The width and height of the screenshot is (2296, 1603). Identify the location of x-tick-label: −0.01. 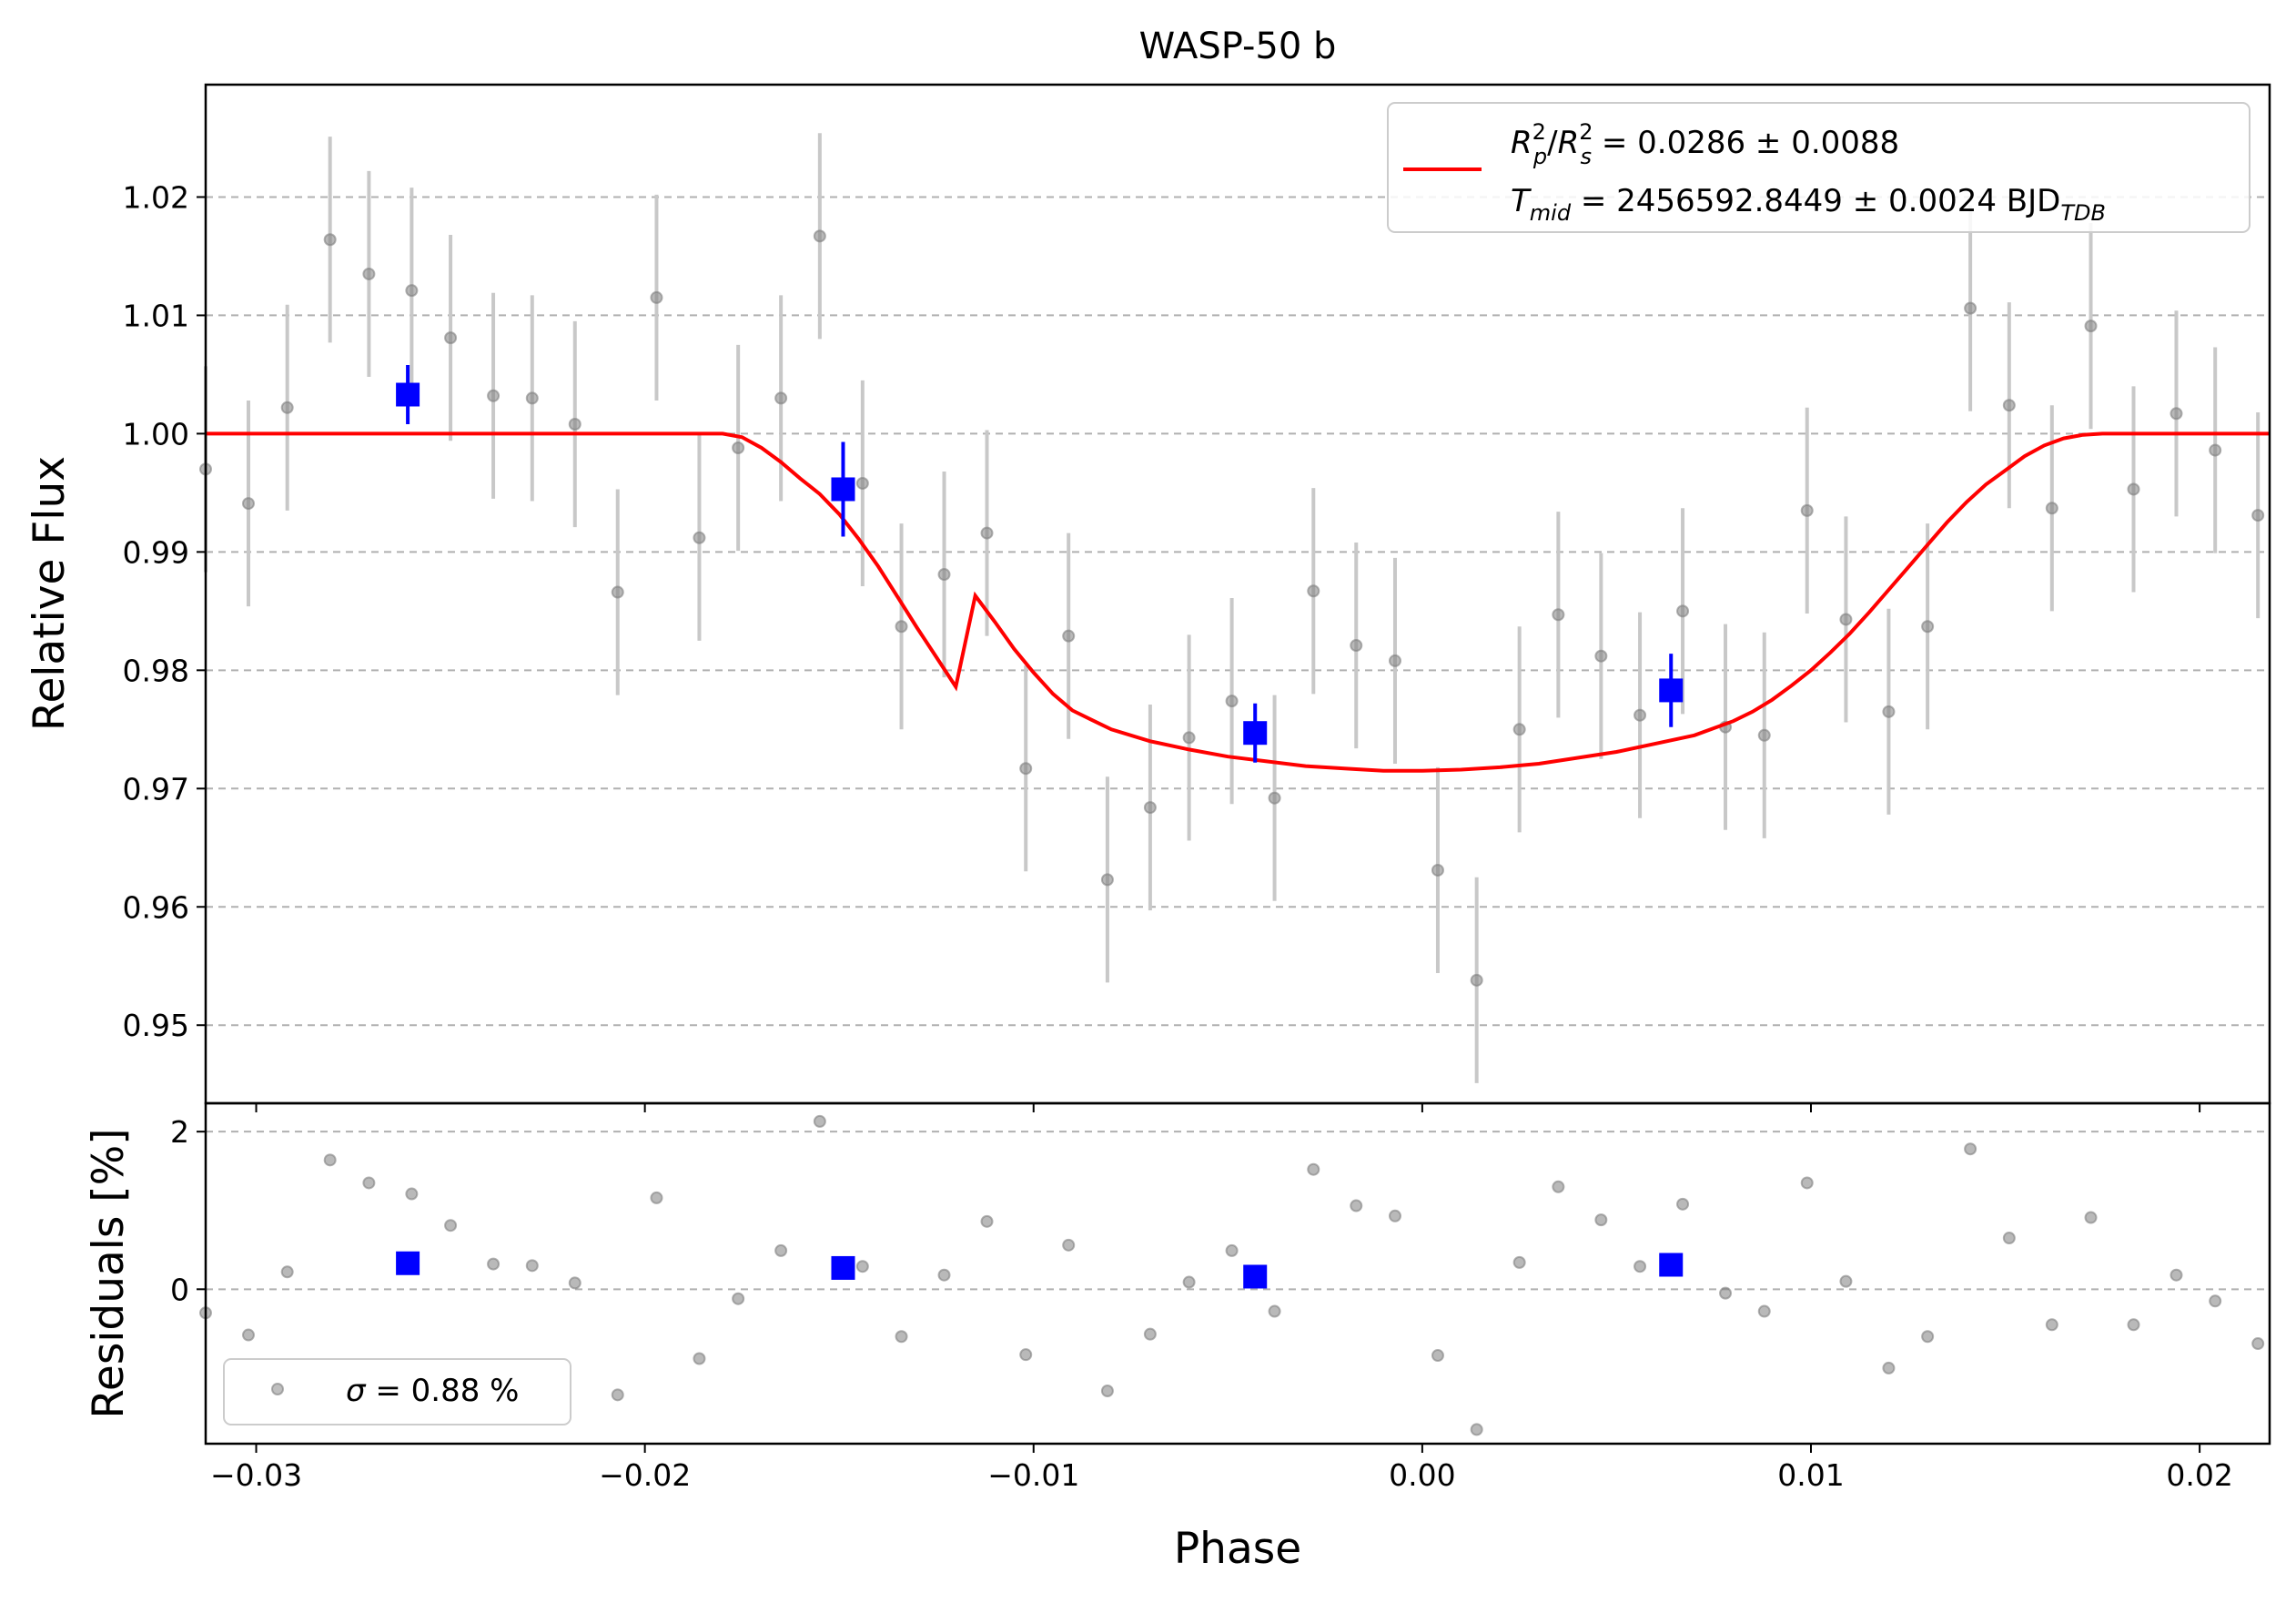
(1033, 1475).